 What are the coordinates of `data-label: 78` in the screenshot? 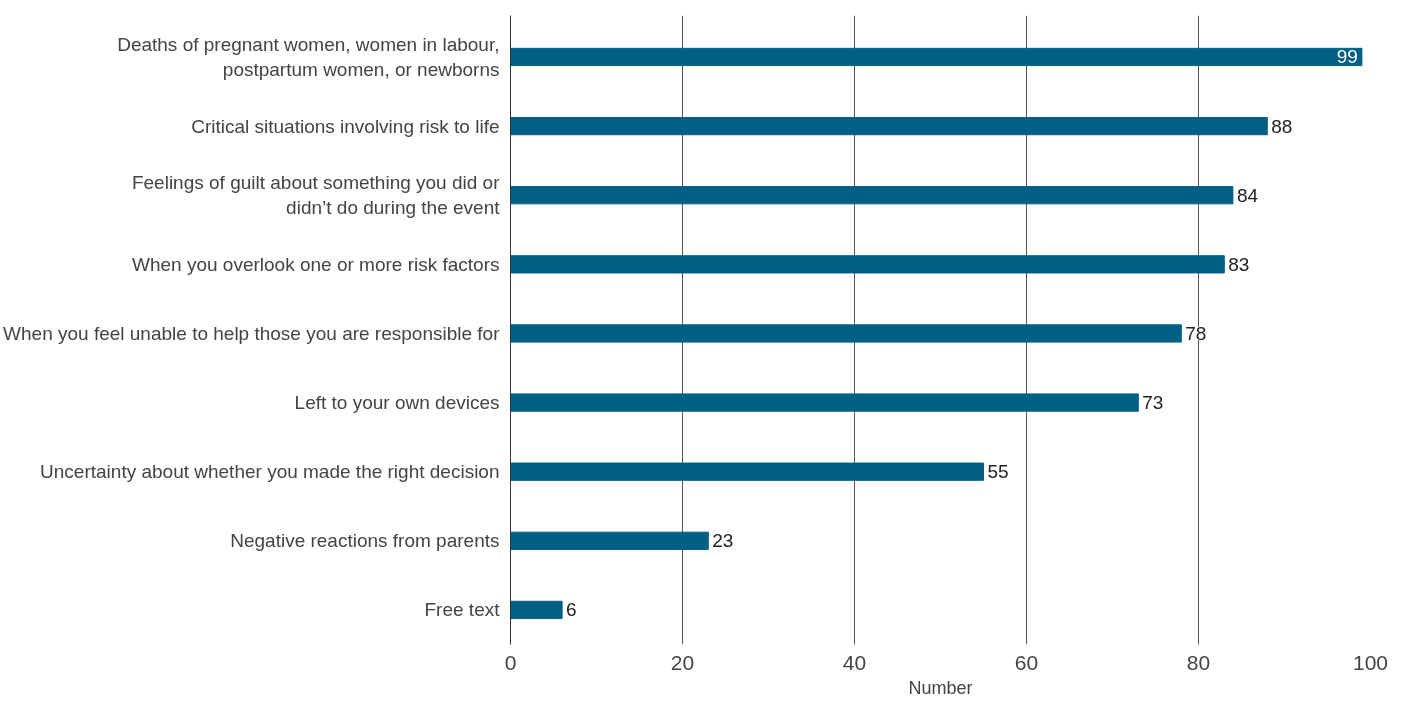 It's located at (1196, 333).